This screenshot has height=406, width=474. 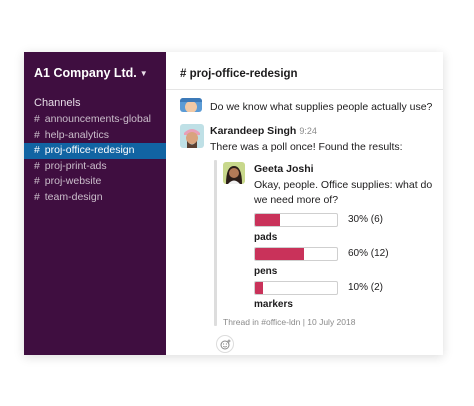 I want to click on header-divider, so click(x=304, y=89).